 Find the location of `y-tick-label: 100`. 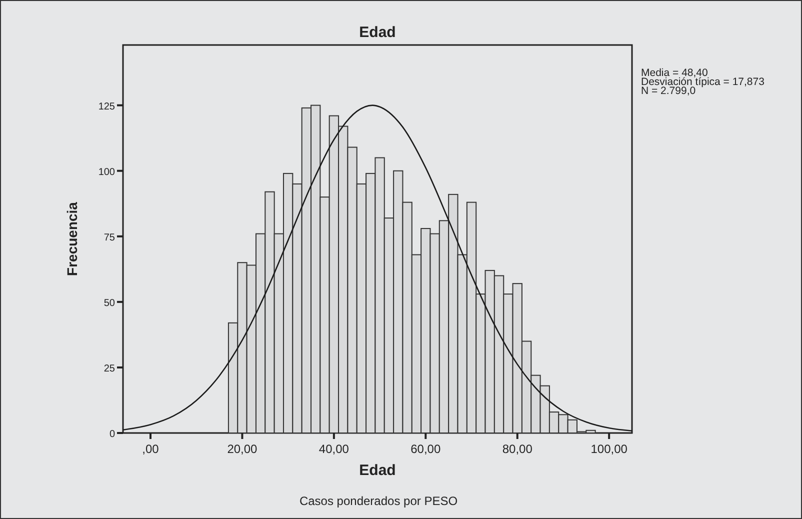

y-tick-label: 100 is located at coordinates (107, 172).